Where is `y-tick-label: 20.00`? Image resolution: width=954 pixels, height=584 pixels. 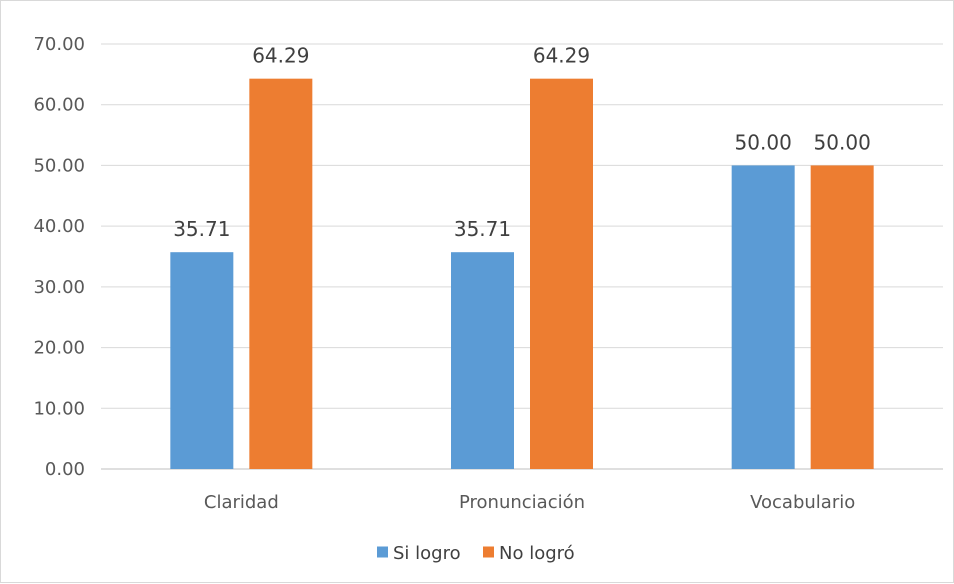 y-tick-label: 20.00 is located at coordinates (59, 348).